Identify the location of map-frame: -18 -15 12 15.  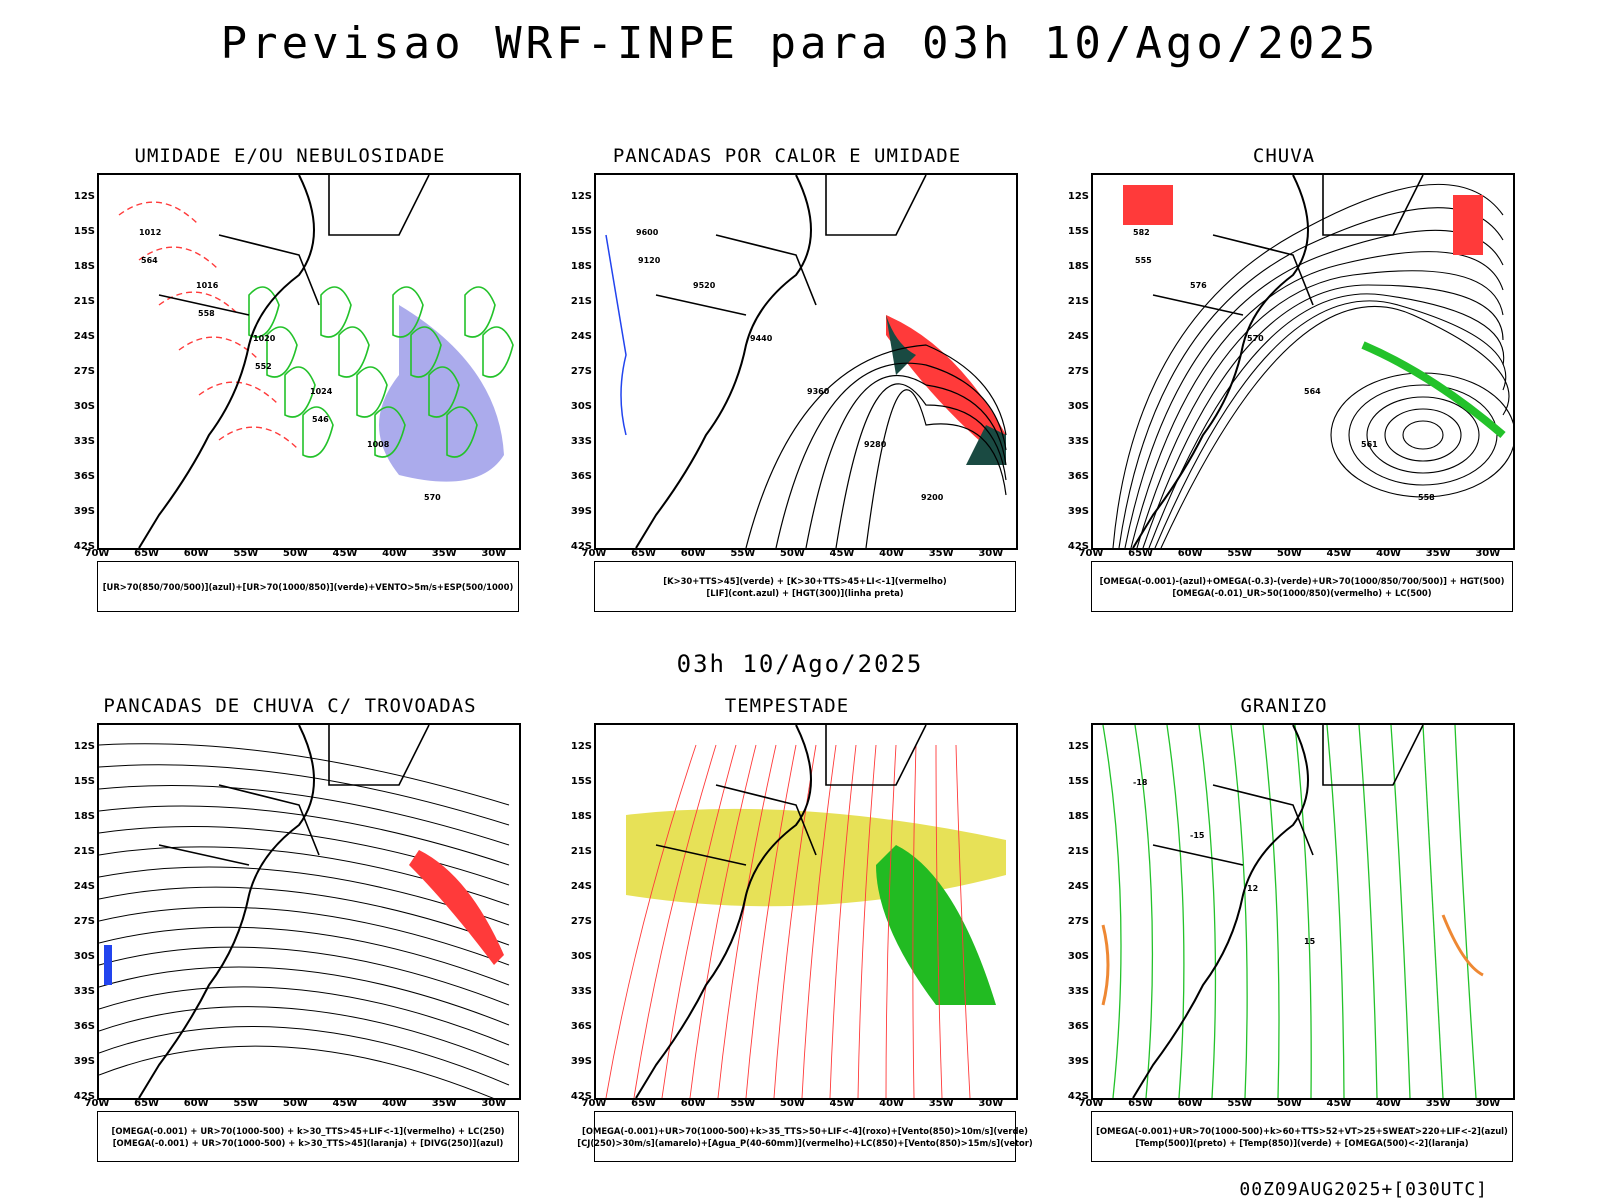
(1303, 911).